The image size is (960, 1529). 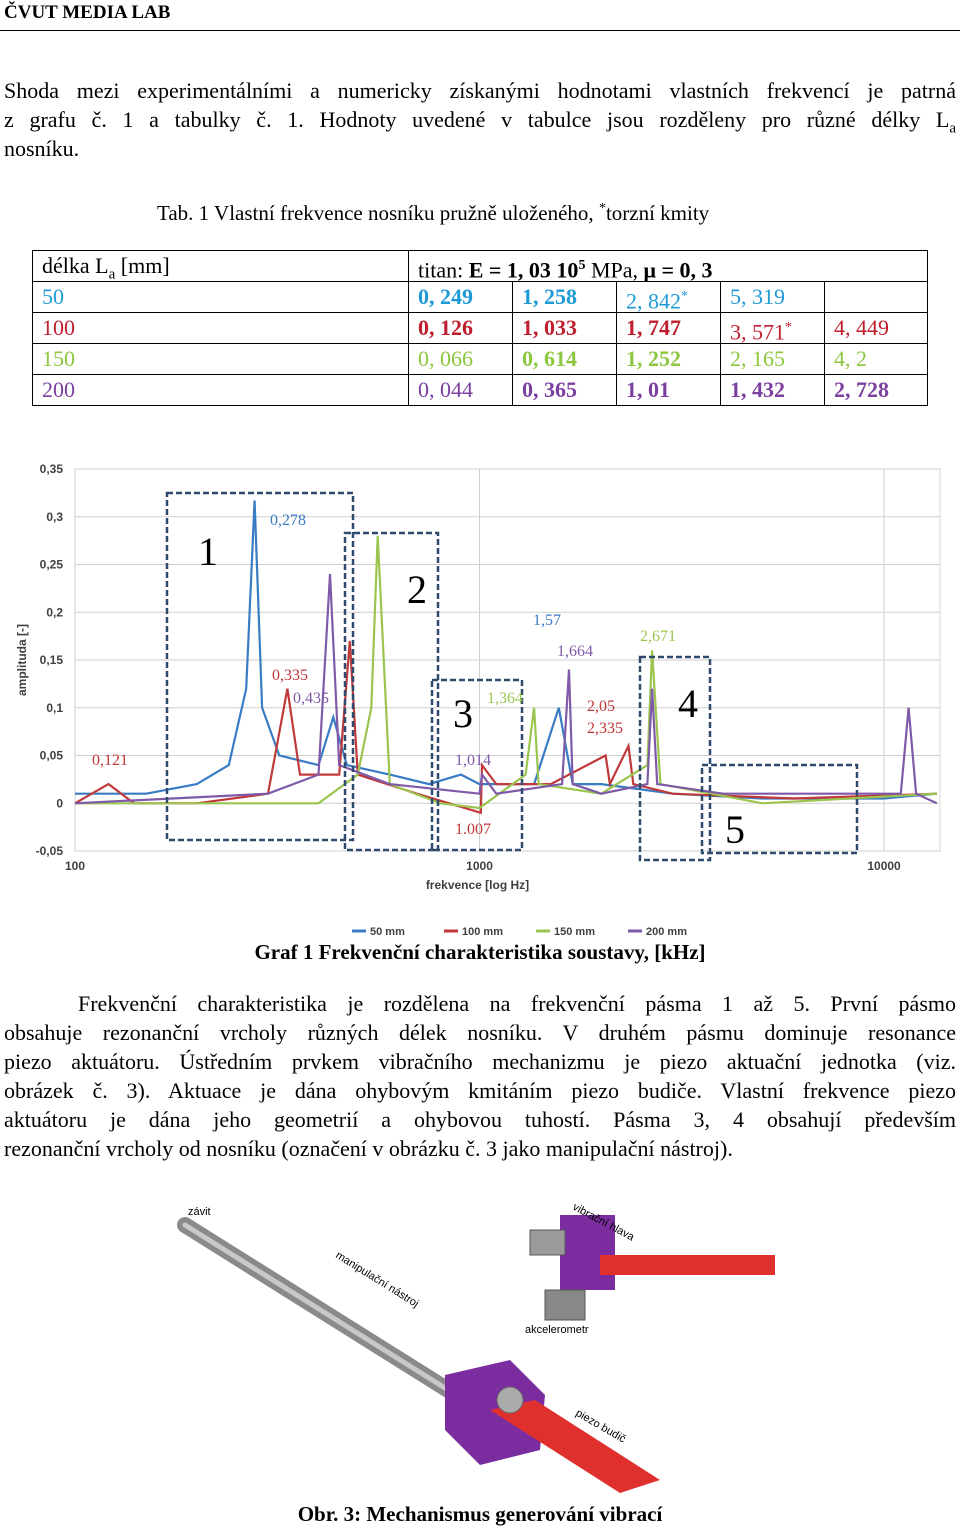 What do you see at coordinates (75, 265) in the screenshot?
I see `header-part: délka L` at bounding box center [75, 265].